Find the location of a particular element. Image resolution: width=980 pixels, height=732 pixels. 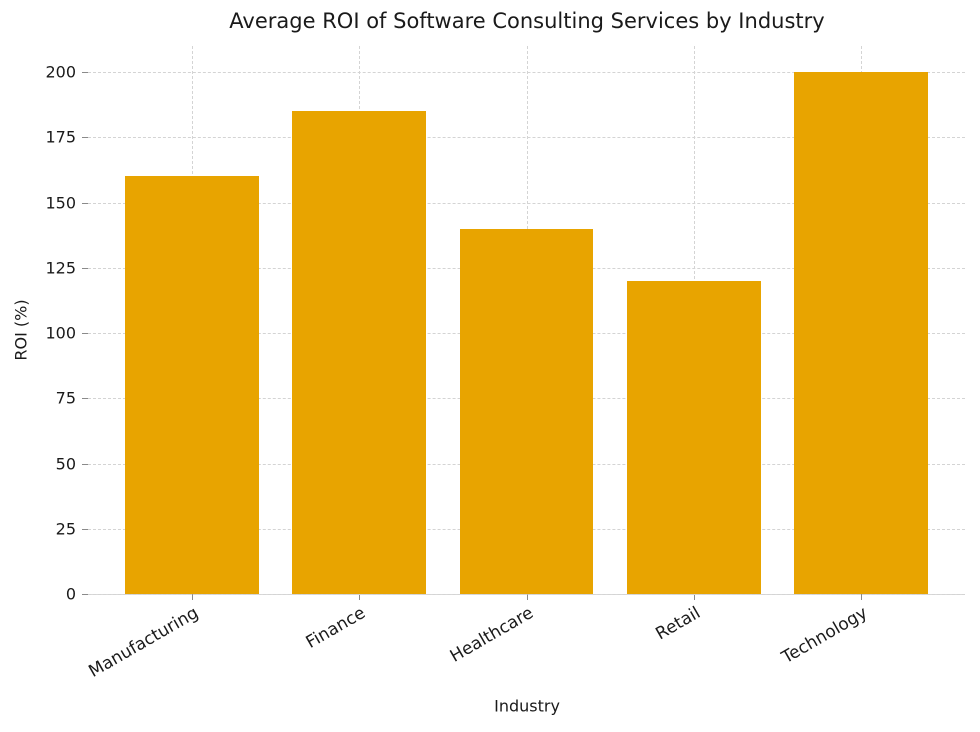

x-tick-label: Finance is located at coordinates (336, 628).